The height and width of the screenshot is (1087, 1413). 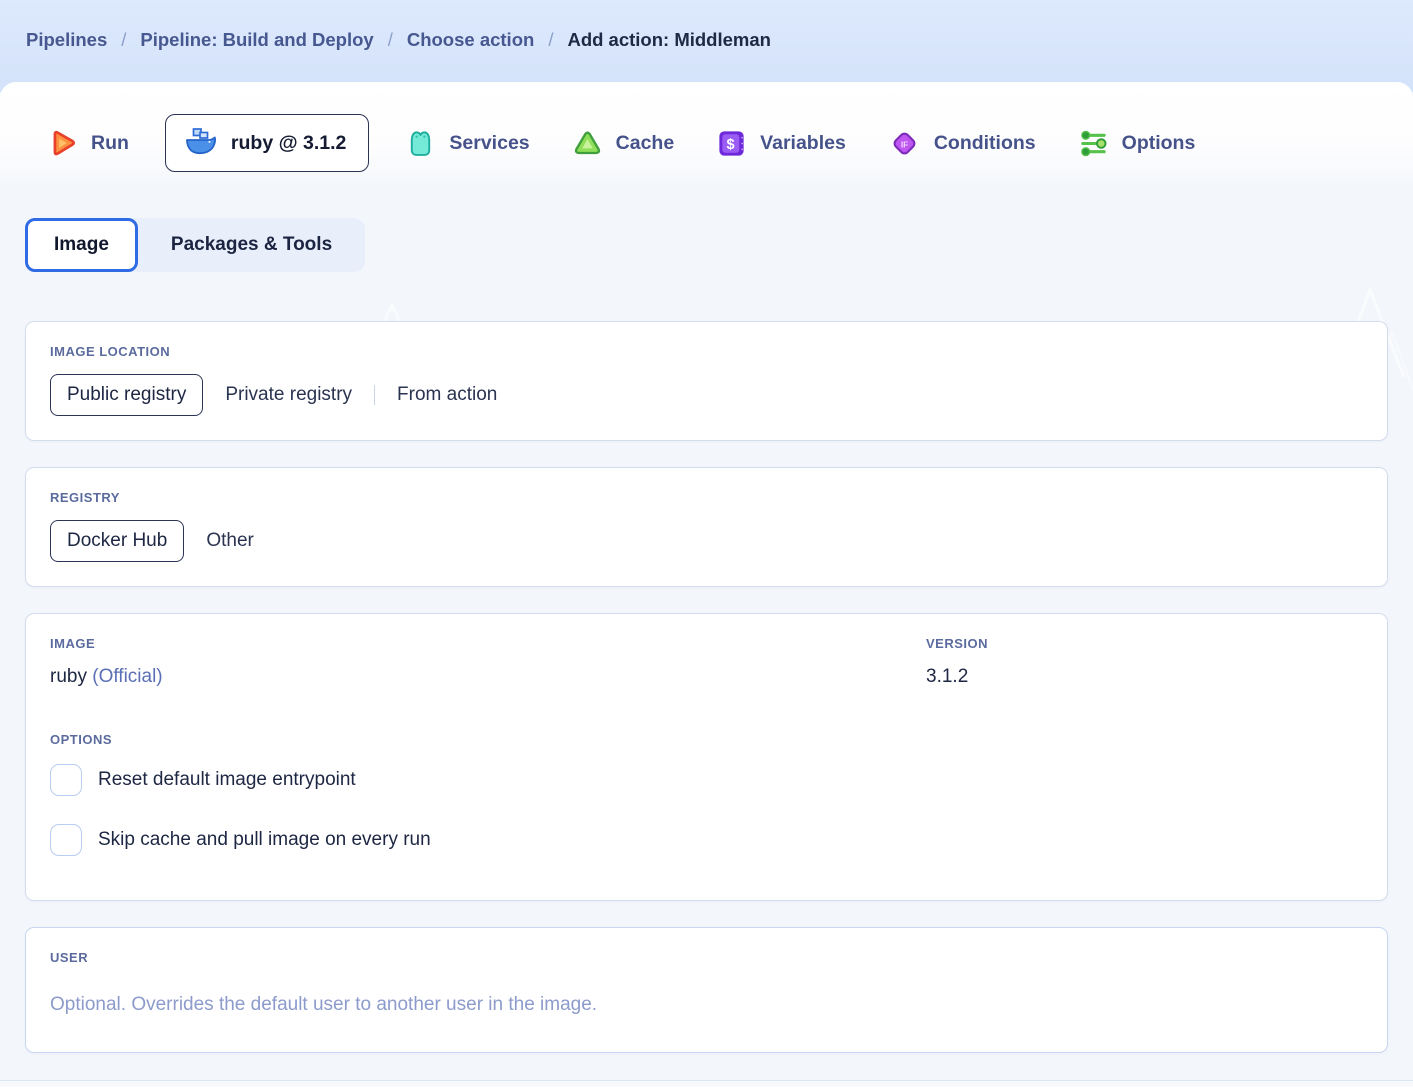 I want to click on user-card: USER, so click(x=706, y=990).